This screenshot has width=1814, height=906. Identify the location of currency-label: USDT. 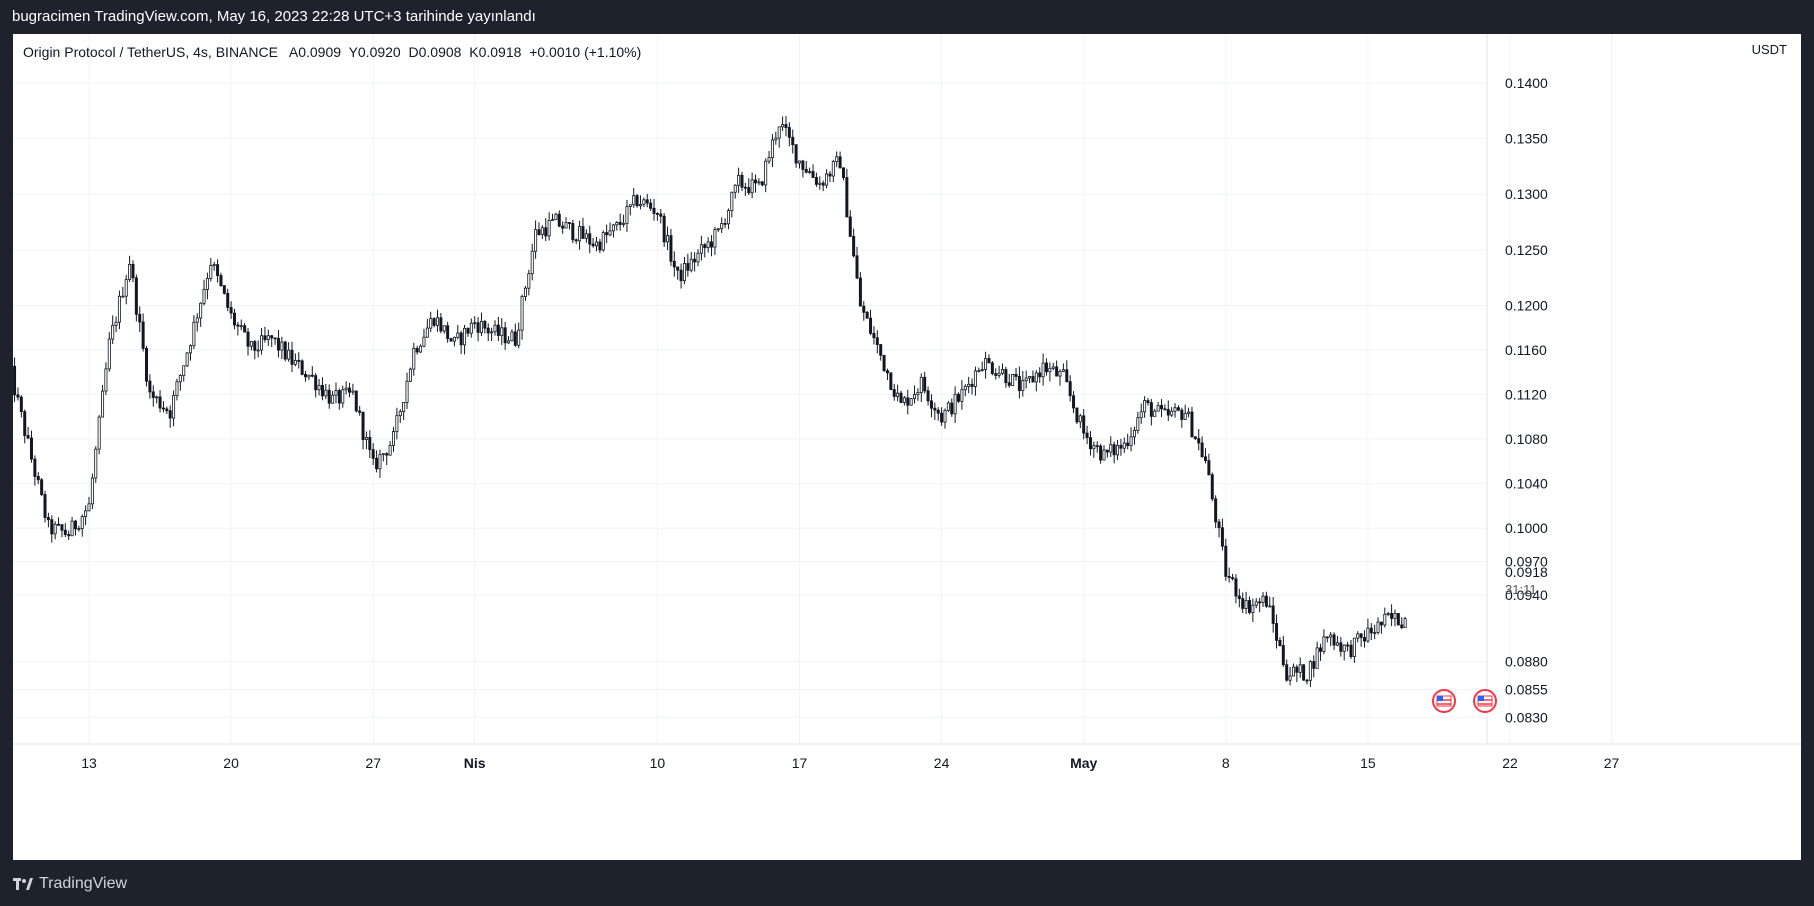
(1769, 49).